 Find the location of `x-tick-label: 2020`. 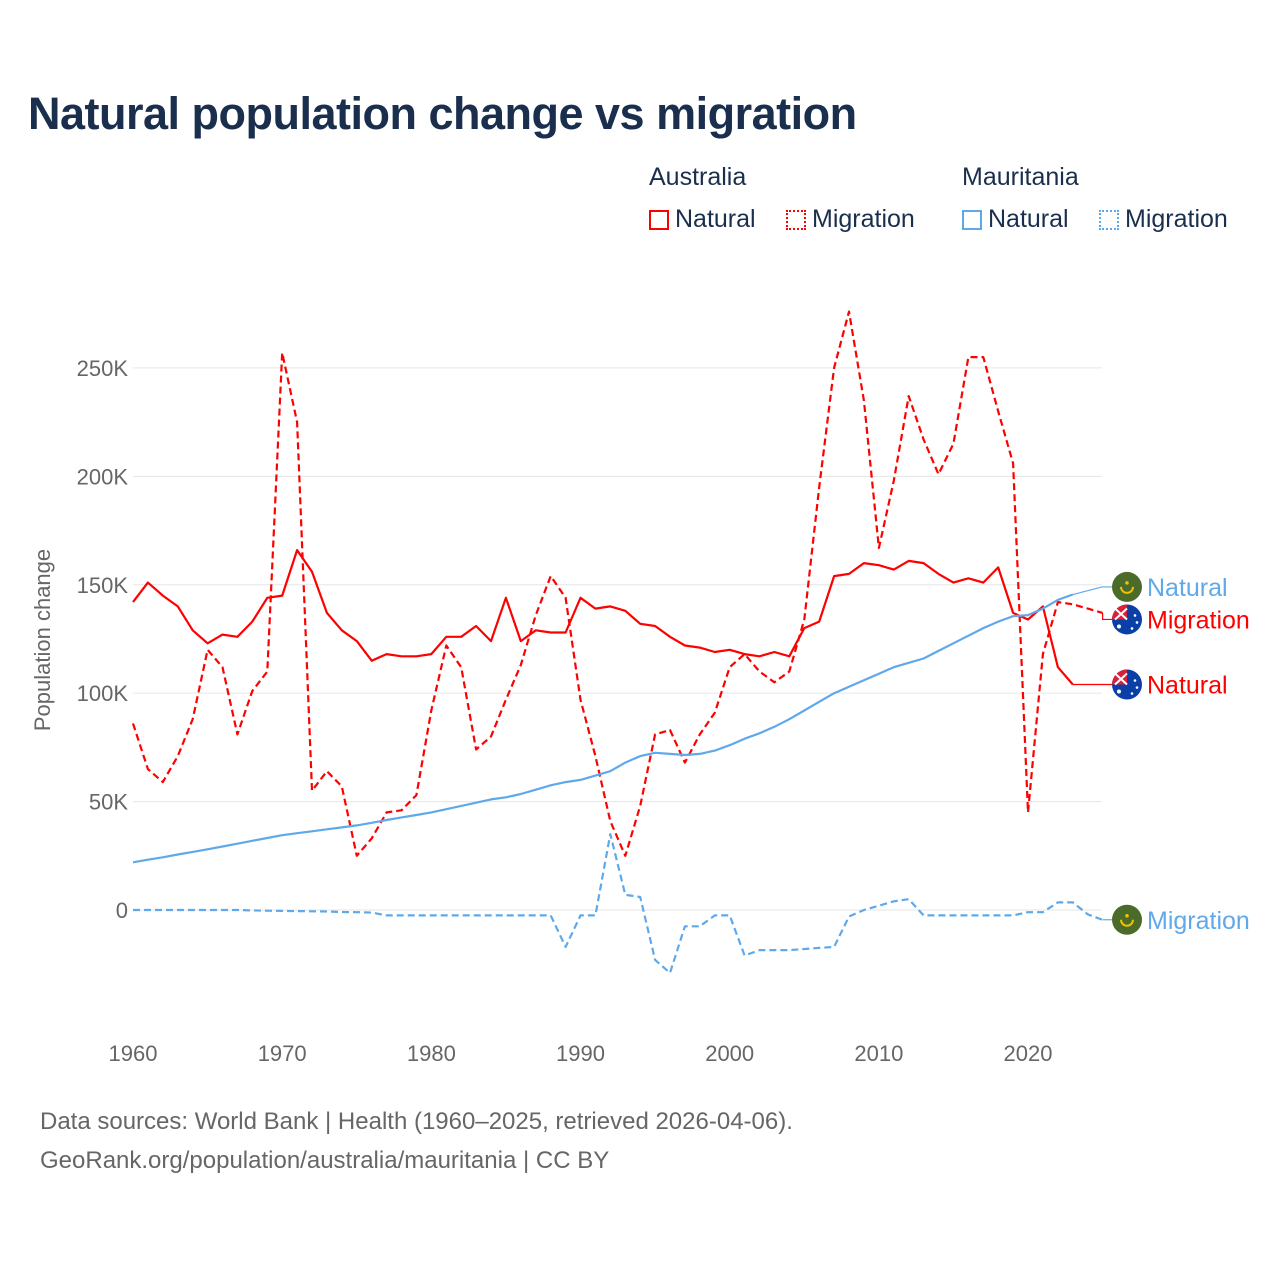

x-tick-label: 2020 is located at coordinates (1028, 1053).